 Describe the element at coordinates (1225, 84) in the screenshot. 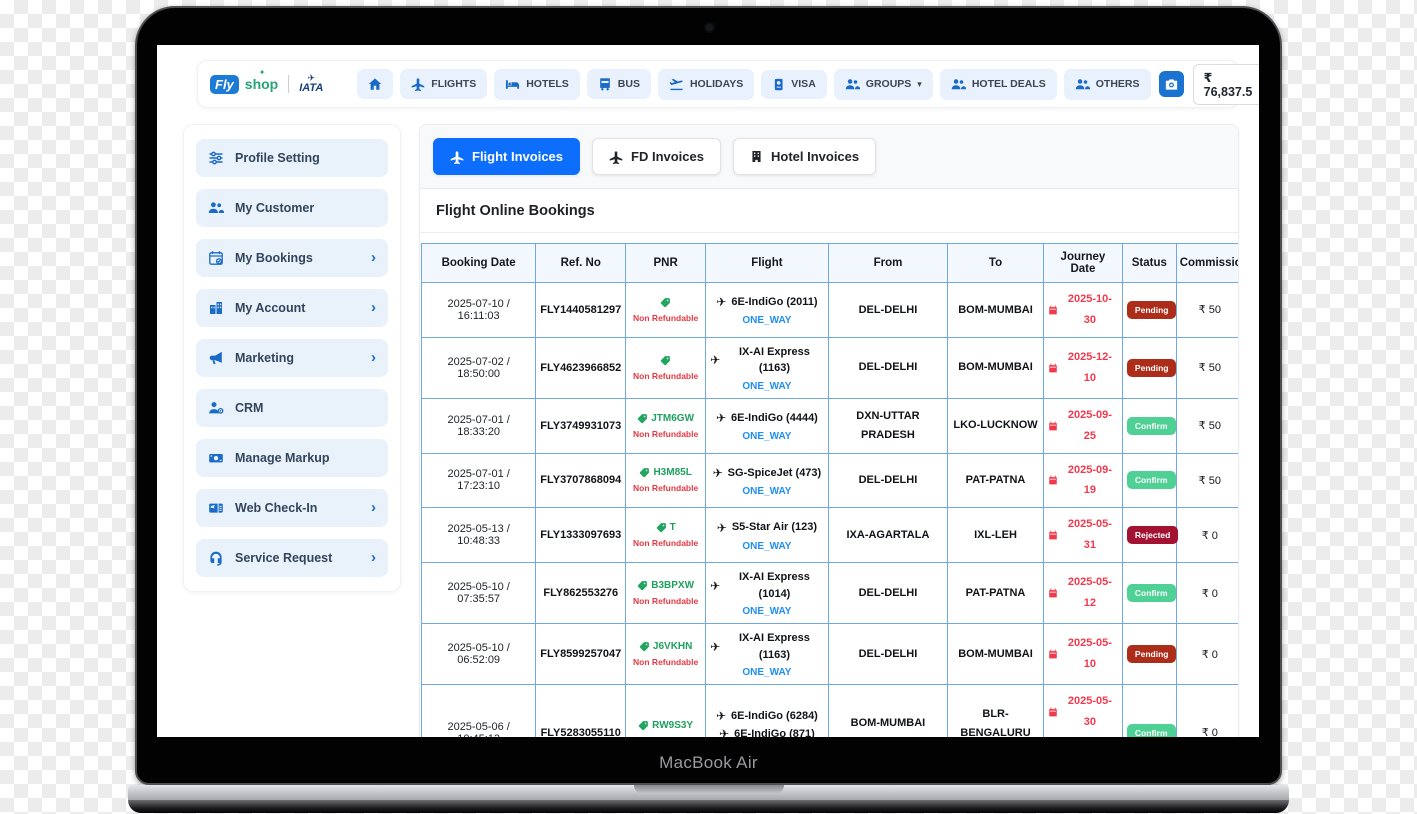

I see `wallet-balance: ₹ 76,837.5` at that location.